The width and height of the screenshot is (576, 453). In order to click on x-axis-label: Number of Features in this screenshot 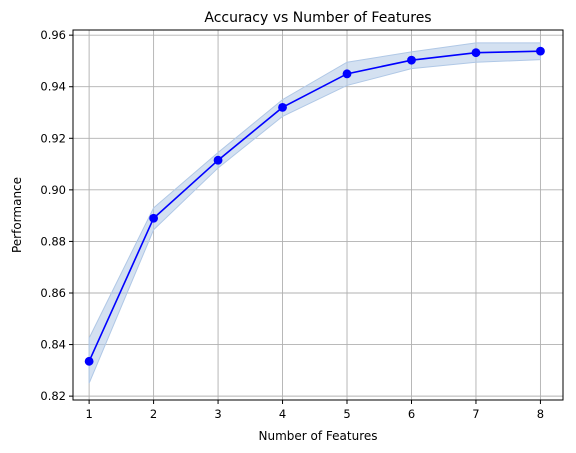, I will do `click(318, 436)`.